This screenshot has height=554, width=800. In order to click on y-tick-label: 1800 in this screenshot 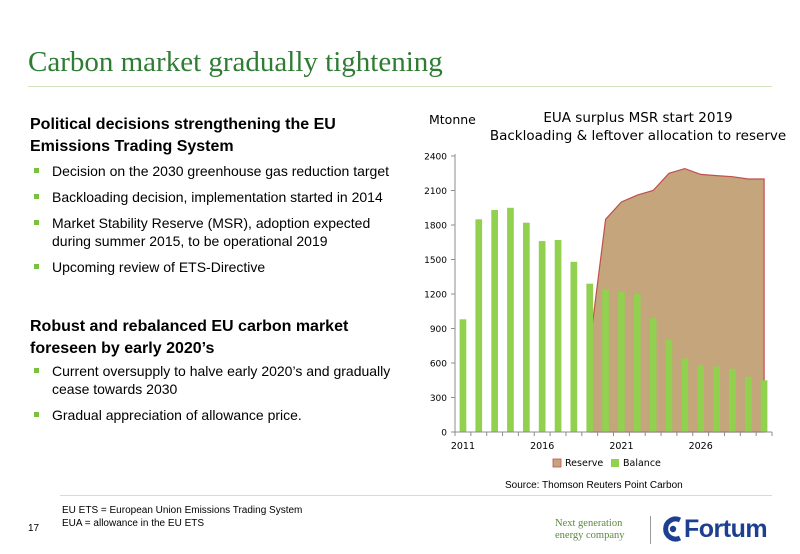, I will do `click(435, 227)`.